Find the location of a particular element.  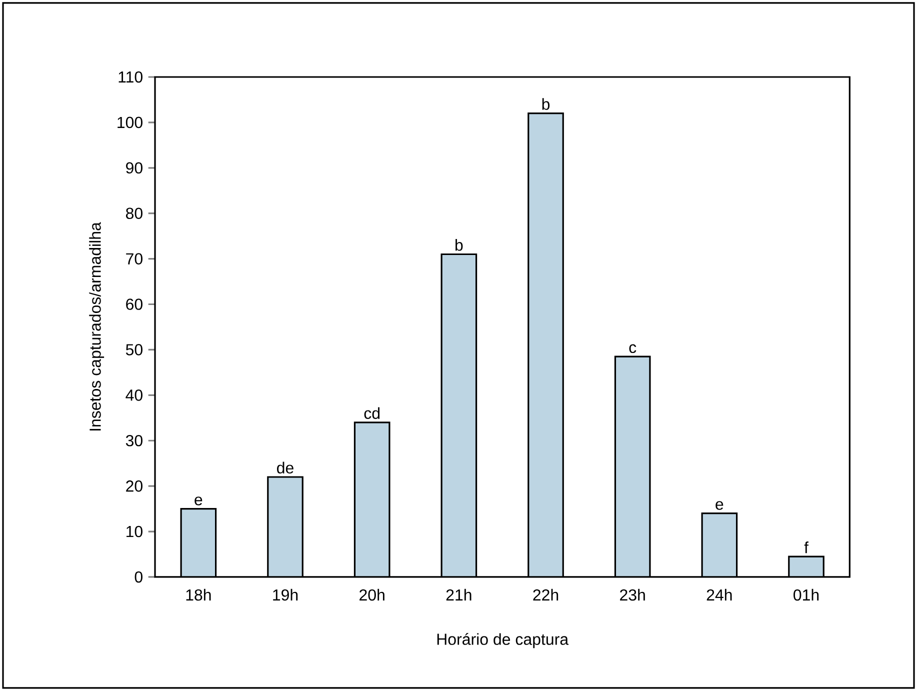

y-tick-label: 80 is located at coordinates (134, 214).